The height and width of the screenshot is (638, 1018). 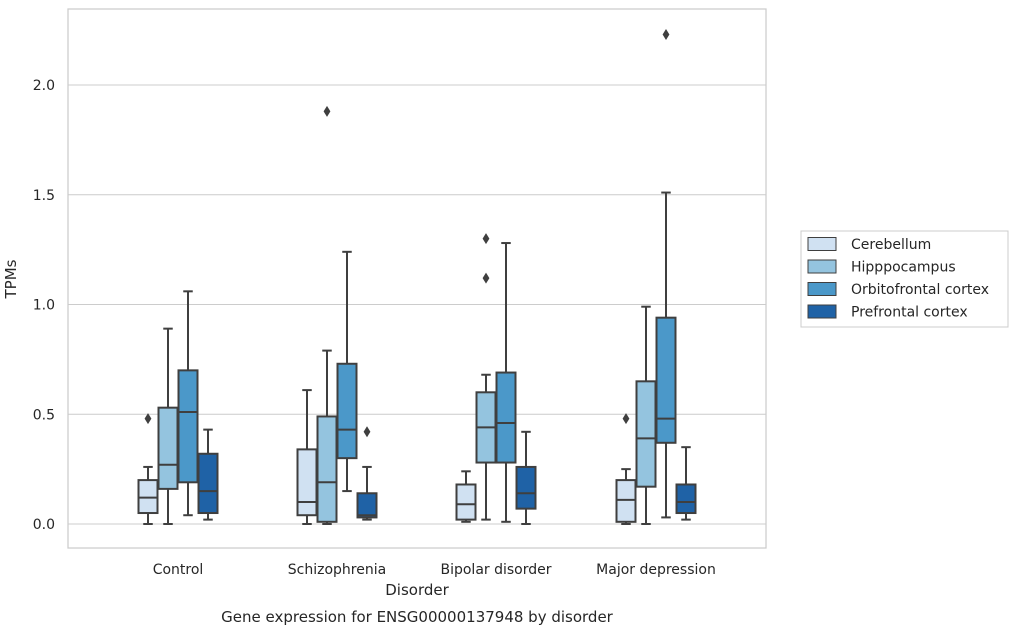 I want to click on y-tick-label: 2.0, so click(x=44, y=86).